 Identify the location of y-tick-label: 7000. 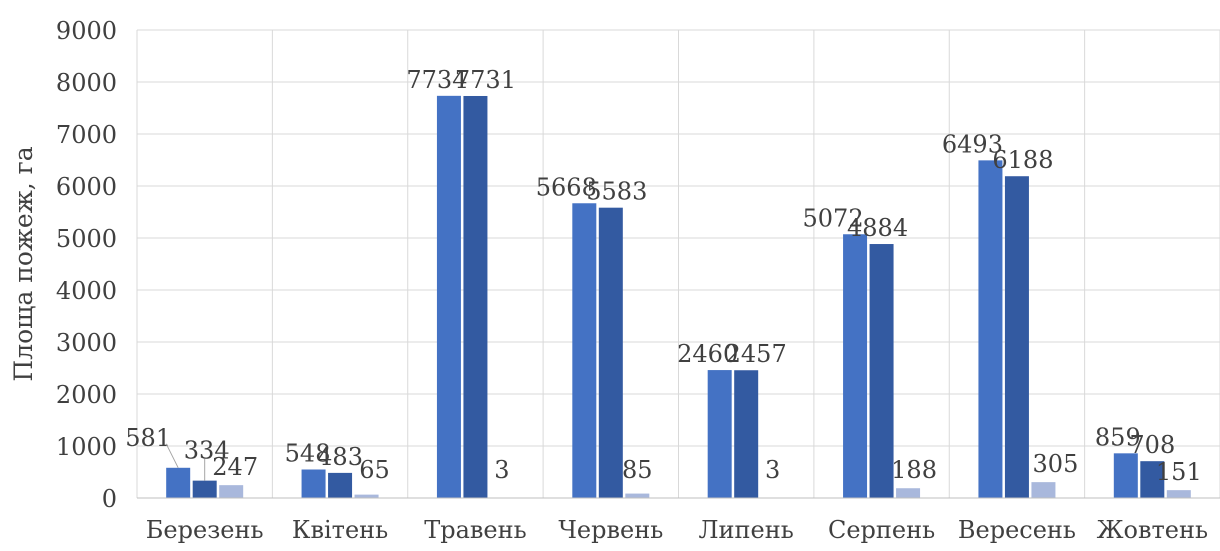
(86, 135).